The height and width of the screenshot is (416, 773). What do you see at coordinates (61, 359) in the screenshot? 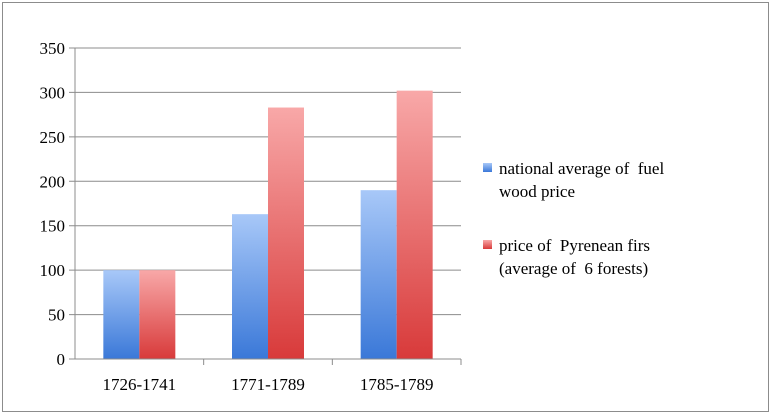
I see `y-tick-label: 0` at bounding box center [61, 359].